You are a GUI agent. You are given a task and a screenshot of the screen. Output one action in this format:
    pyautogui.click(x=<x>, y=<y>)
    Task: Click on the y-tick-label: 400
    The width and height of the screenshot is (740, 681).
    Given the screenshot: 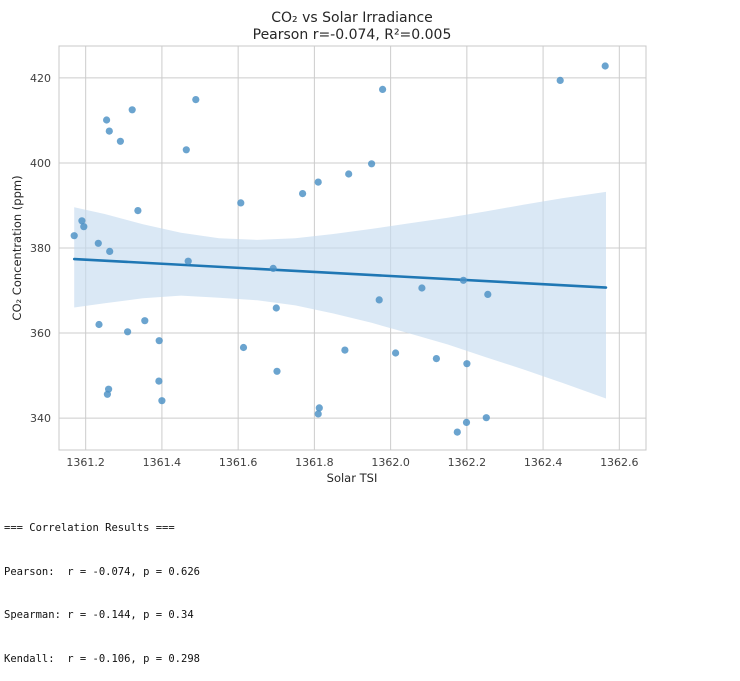 What is the action you would take?
    pyautogui.click(x=40, y=163)
    